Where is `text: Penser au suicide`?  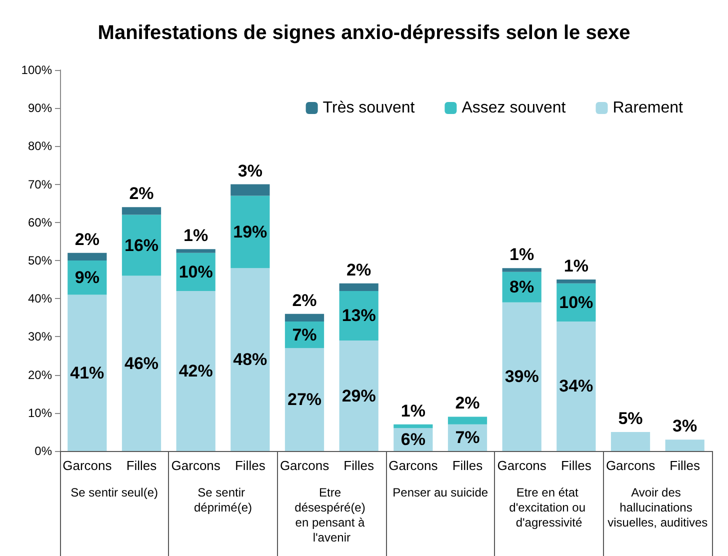 text: Penser au suicide is located at coordinates (440, 493).